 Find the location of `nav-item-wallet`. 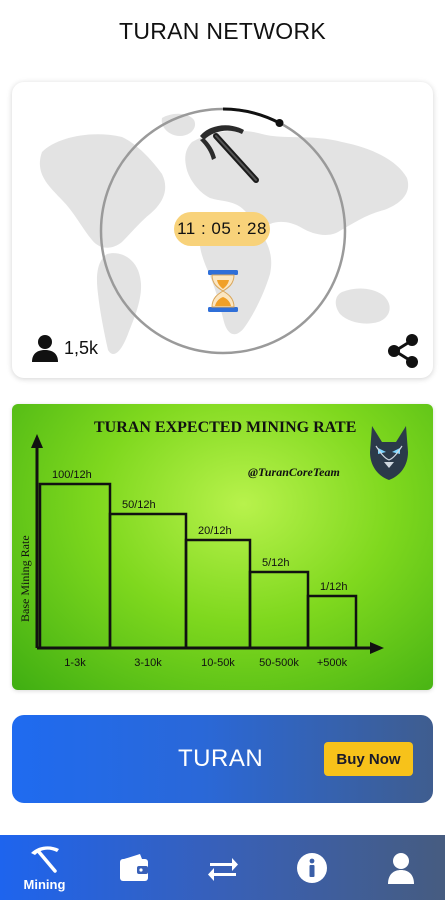

nav-item-wallet is located at coordinates (133, 867).